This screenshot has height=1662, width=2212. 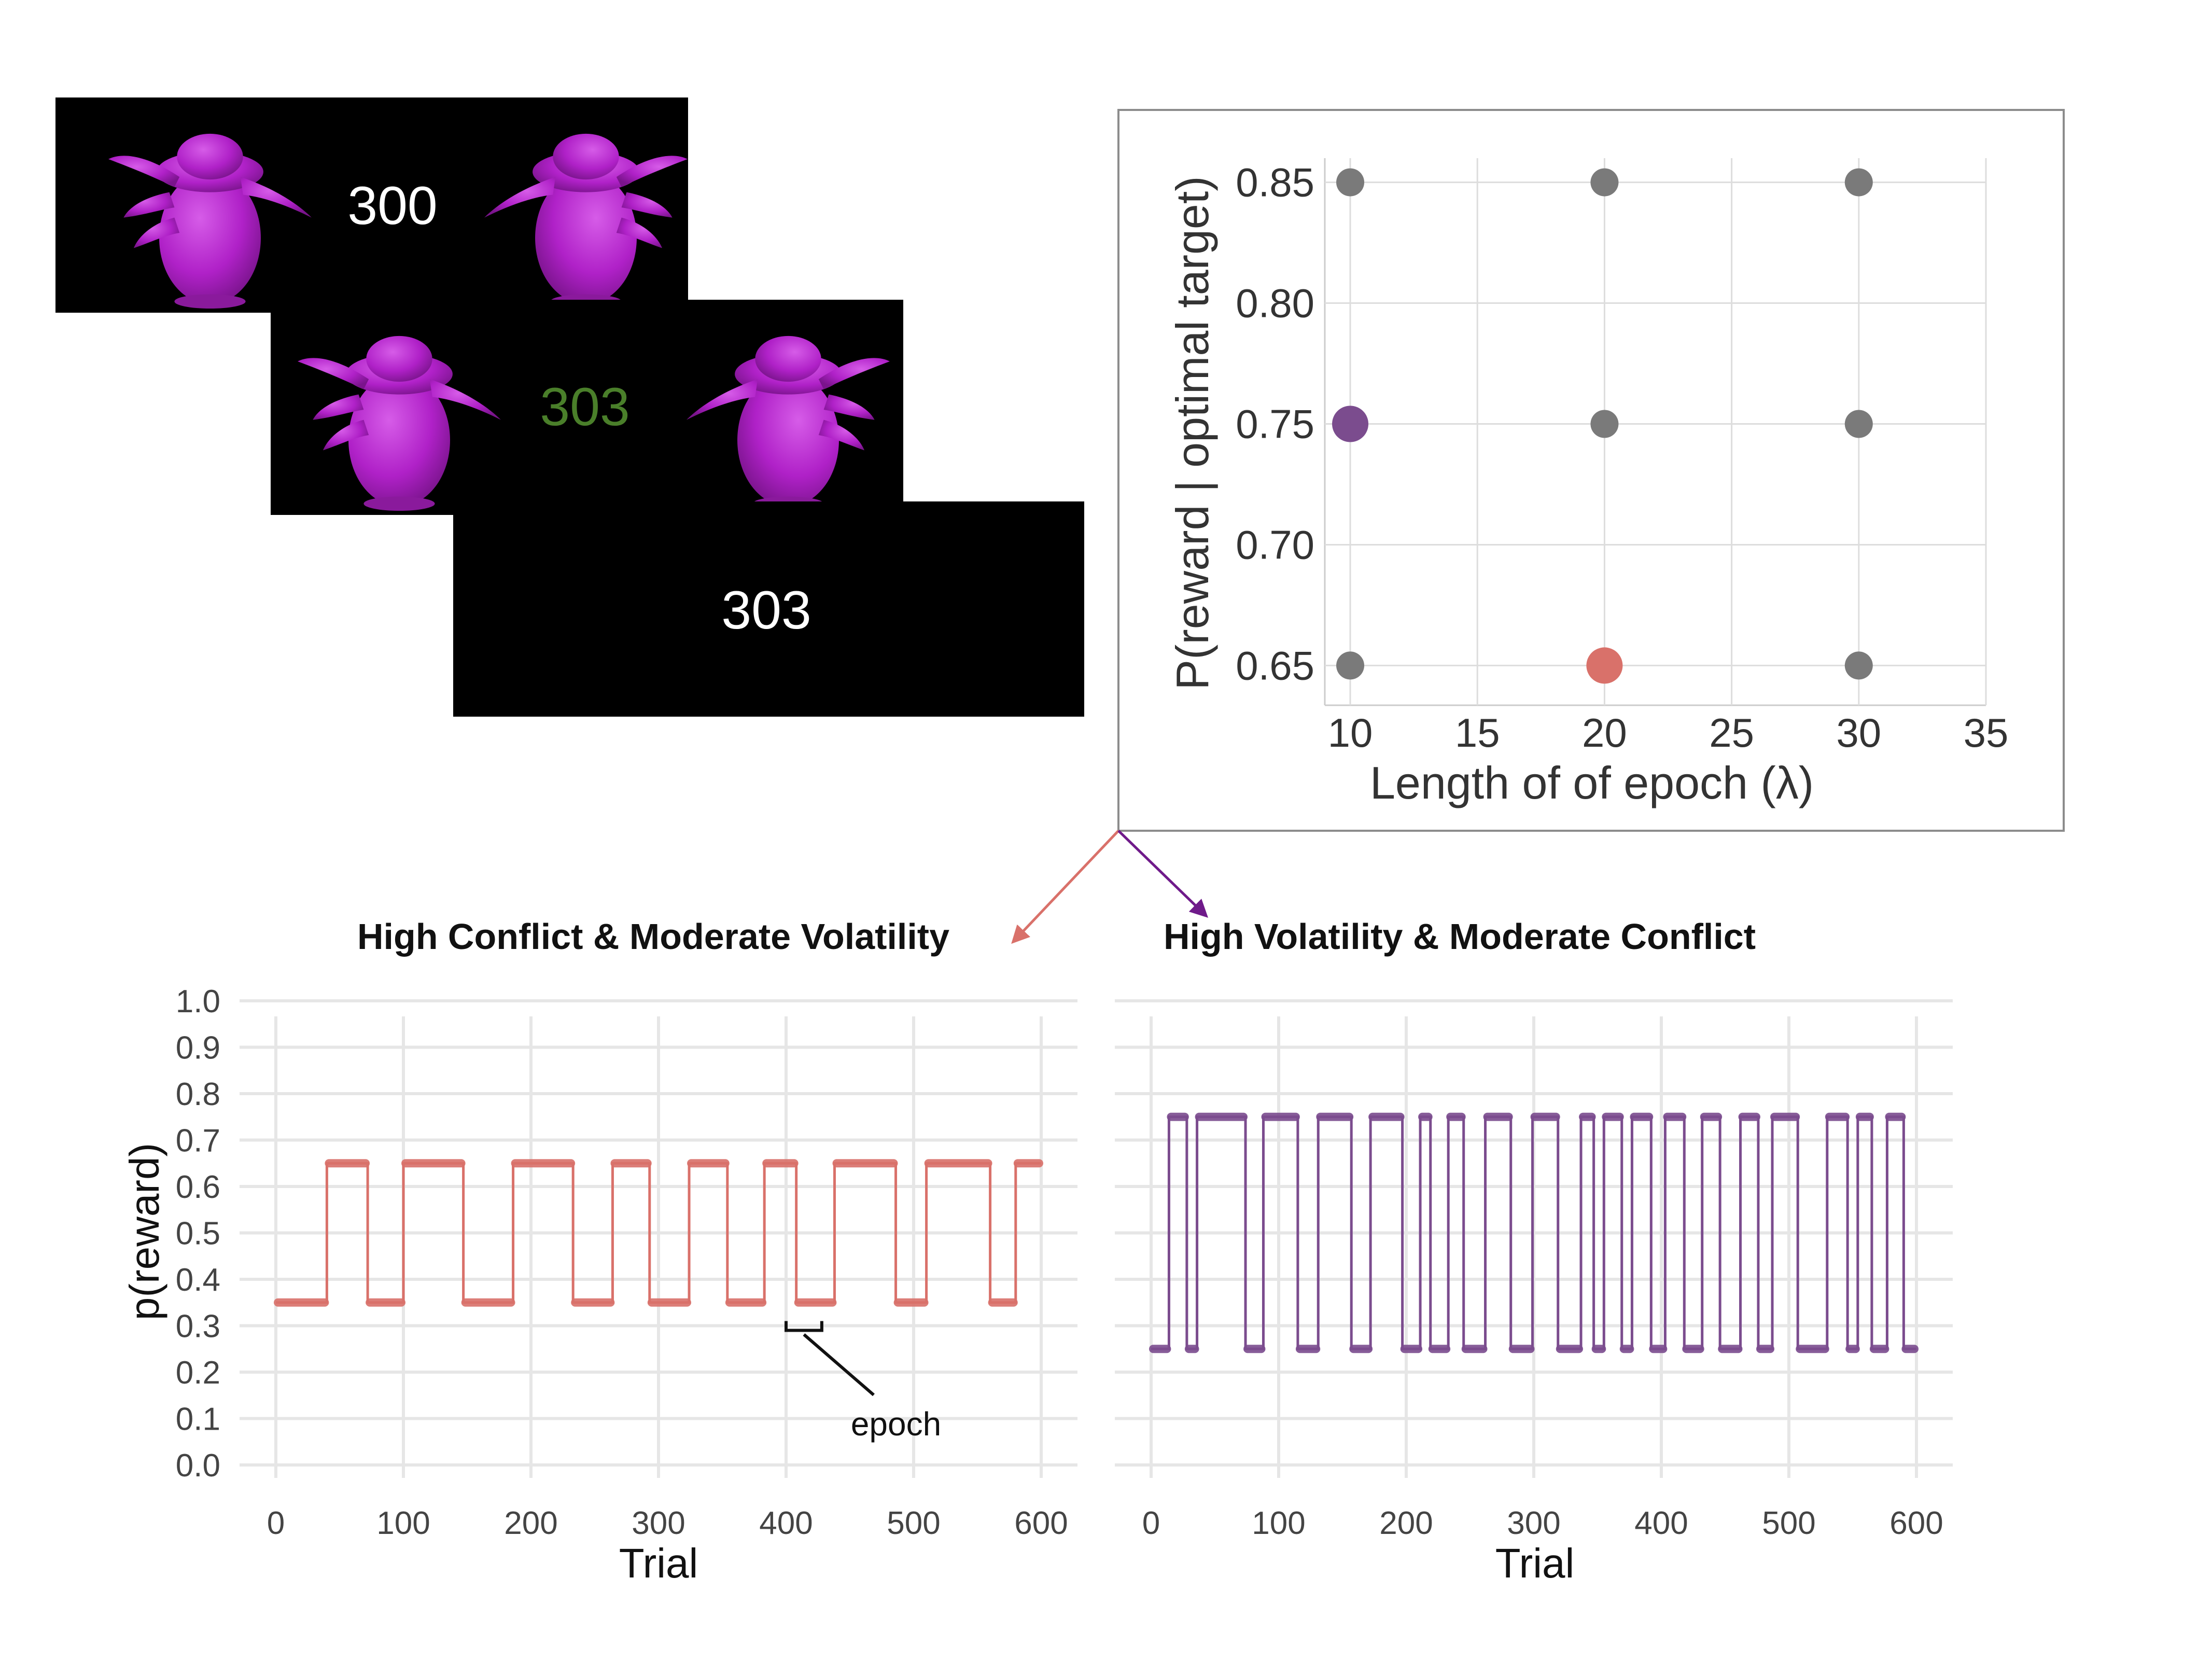 What do you see at coordinates (1275, 665) in the screenshot?
I see `scatter-y-tick-label: 0.65` at bounding box center [1275, 665].